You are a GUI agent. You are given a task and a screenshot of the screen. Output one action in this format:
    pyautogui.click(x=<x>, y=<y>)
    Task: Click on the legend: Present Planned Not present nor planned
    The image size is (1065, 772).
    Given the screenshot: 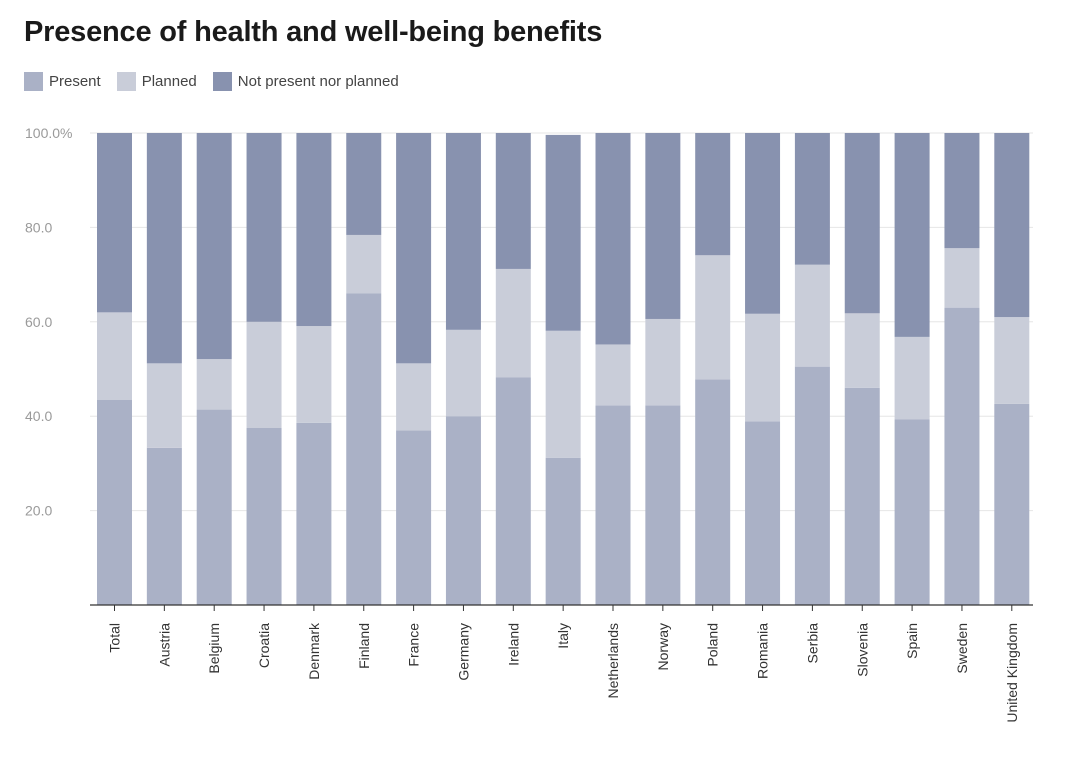 What is the action you would take?
    pyautogui.click(x=219, y=81)
    